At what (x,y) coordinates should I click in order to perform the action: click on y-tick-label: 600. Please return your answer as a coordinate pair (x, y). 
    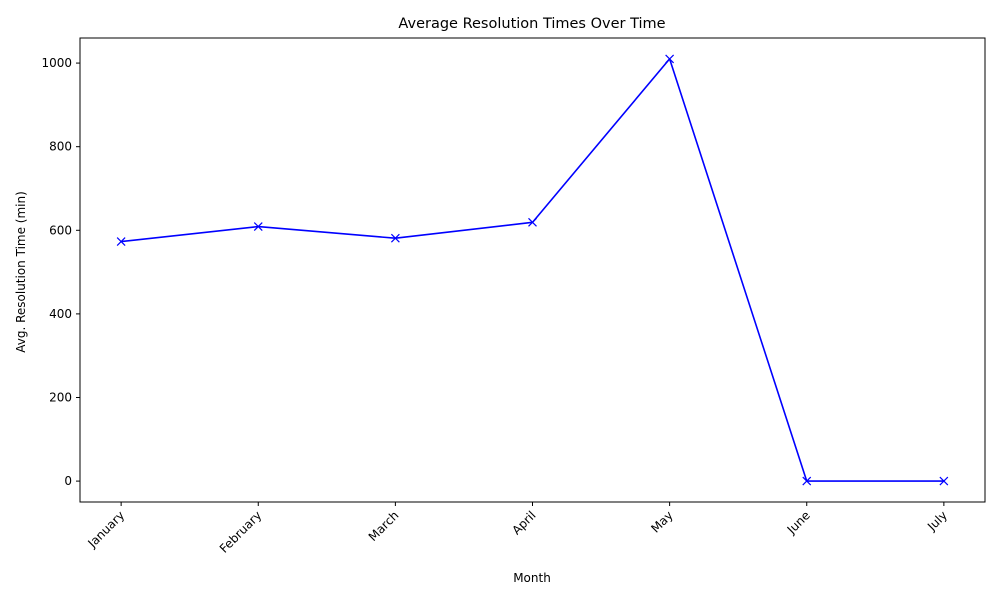
    Looking at the image, I should click on (60, 230).